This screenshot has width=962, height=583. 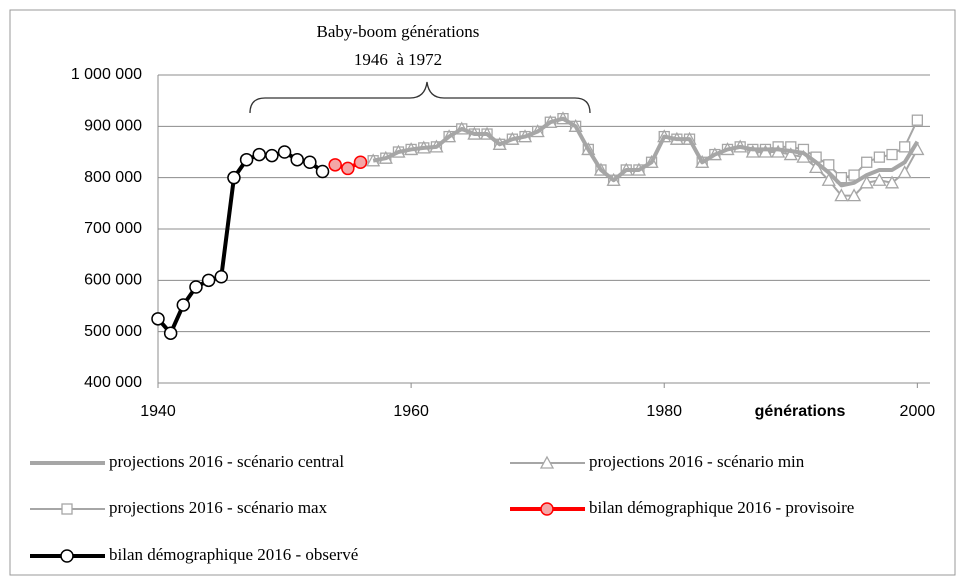 I want to click on y-tick-label: 900 000, so click(x=113, y=126).